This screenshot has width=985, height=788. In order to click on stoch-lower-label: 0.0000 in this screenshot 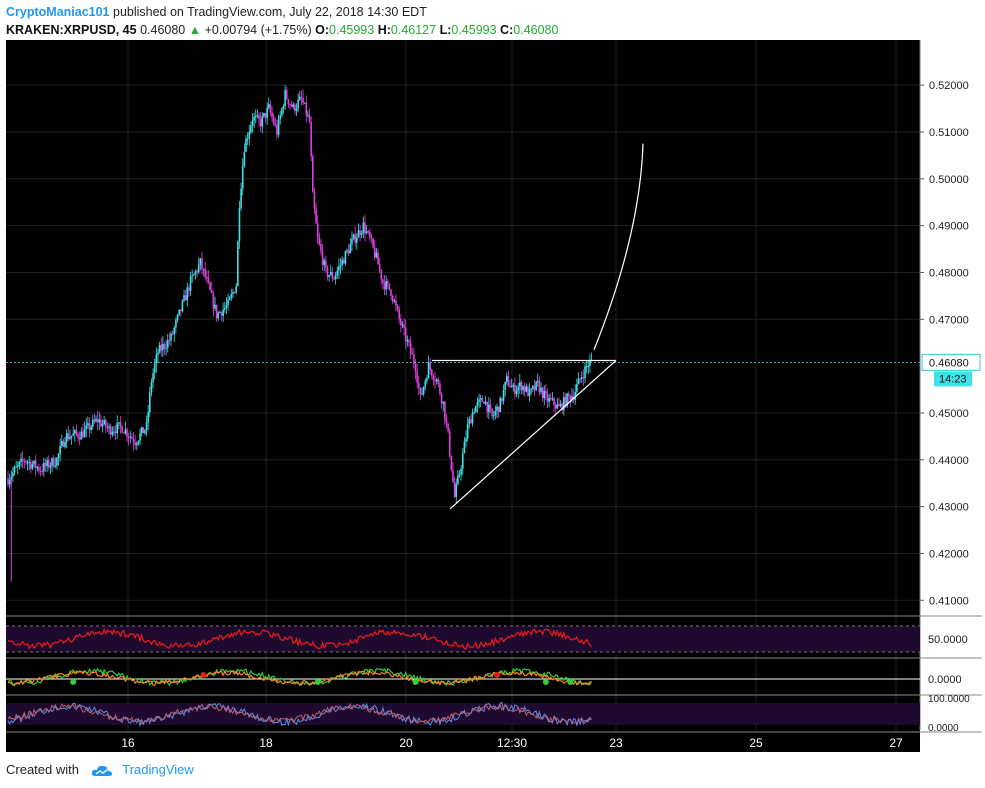, I will do `click(943, 728)`.